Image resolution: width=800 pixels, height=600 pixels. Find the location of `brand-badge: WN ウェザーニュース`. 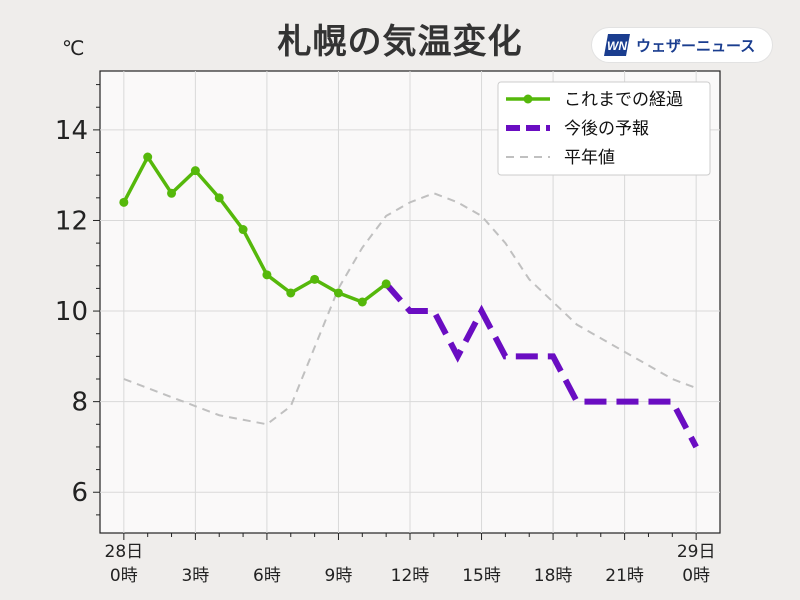

brand-badge: WN ウェザーニュース is located at coordinates (682, 45).